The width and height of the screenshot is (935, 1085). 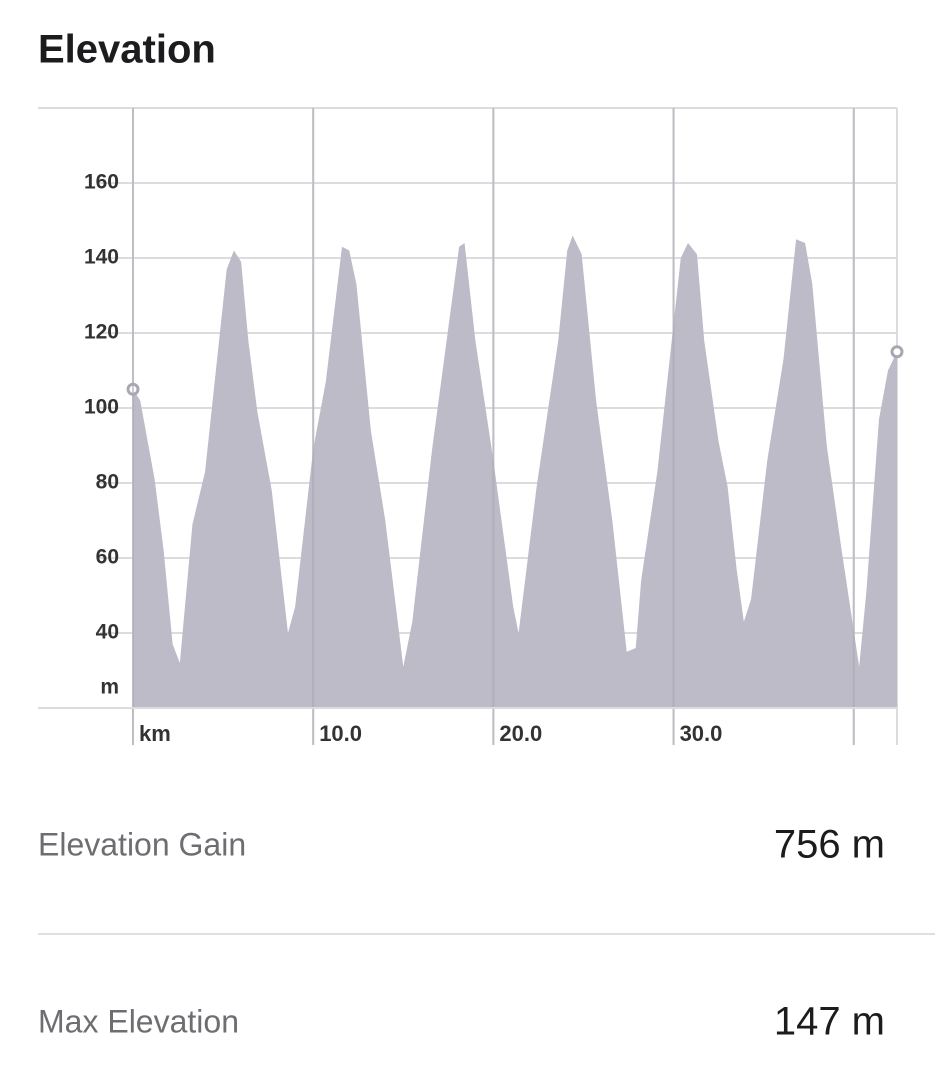 I want to click on stat-value: 147 m, so click(x=829, y=1022).